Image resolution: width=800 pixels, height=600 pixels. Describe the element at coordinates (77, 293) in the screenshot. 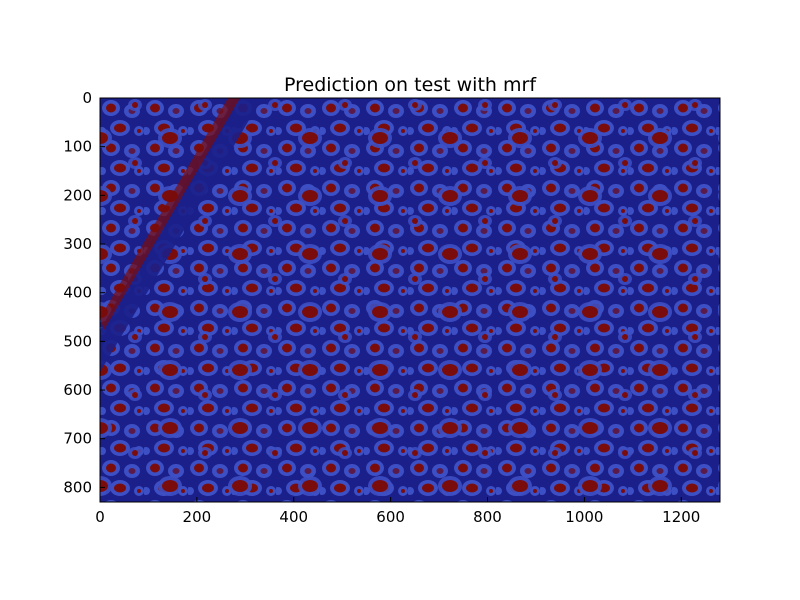

I see `y-tick-label: 400` at that location.